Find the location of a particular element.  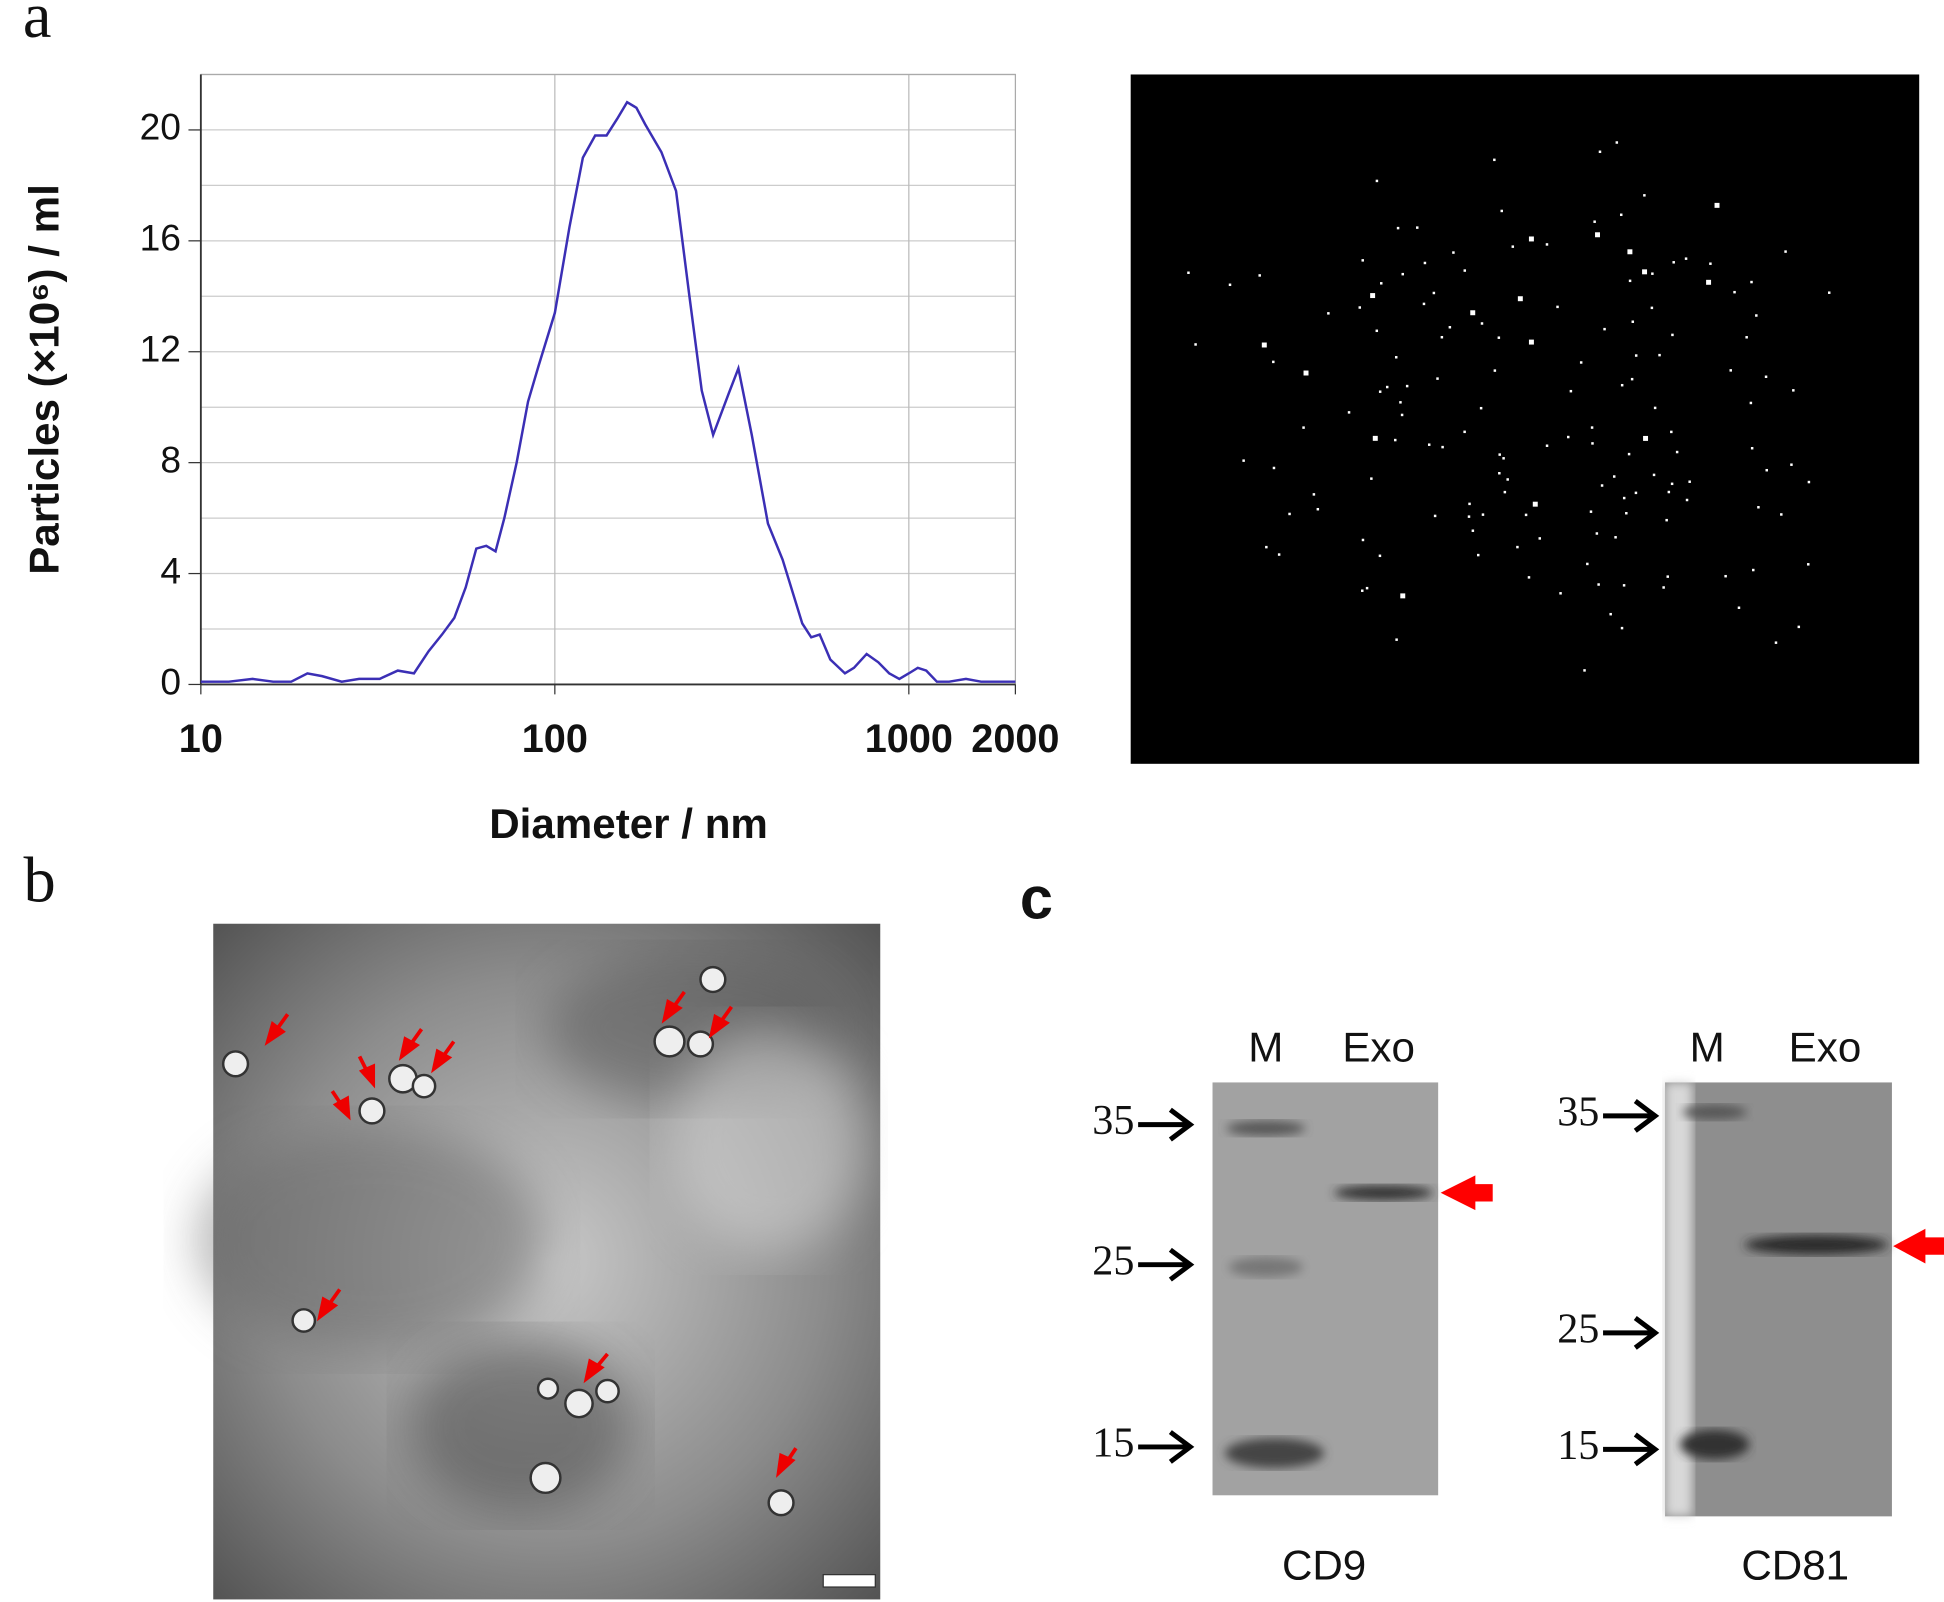

y-tick-label: 8 is located at coordinates (170, 459).